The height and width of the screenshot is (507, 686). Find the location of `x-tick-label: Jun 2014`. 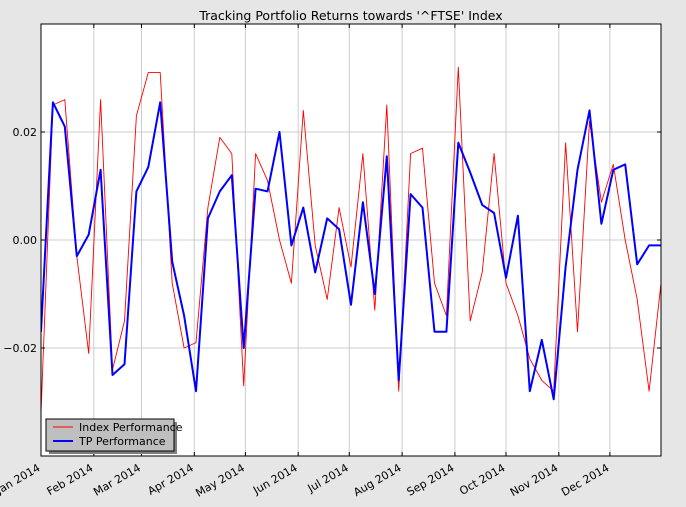

x-tick-label: Jun 2014 is located at coordinates (275, 479).